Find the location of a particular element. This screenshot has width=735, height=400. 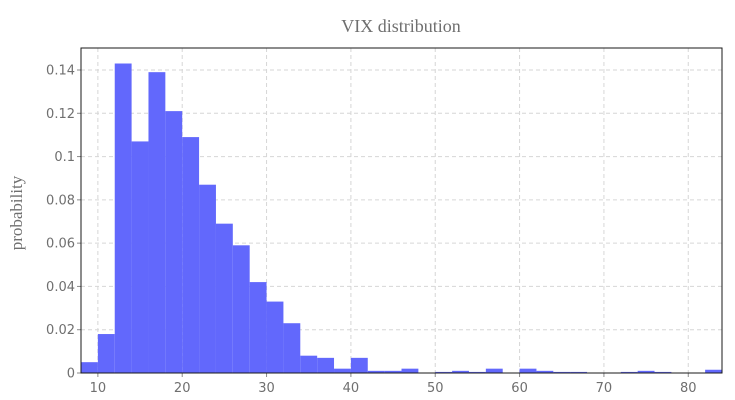

x-tick-label: 40 is located at coordinates (351, 388).